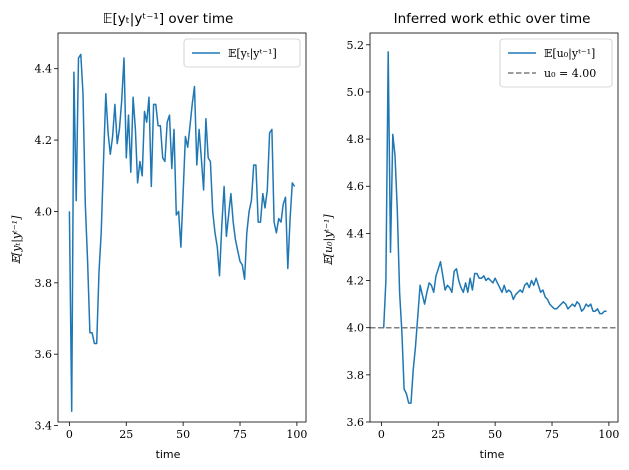 The image size is (629, 470). I want to click on chart-left-legend: 𝔼[yₜ|yᵗ⁻¹], so click(242, 53).